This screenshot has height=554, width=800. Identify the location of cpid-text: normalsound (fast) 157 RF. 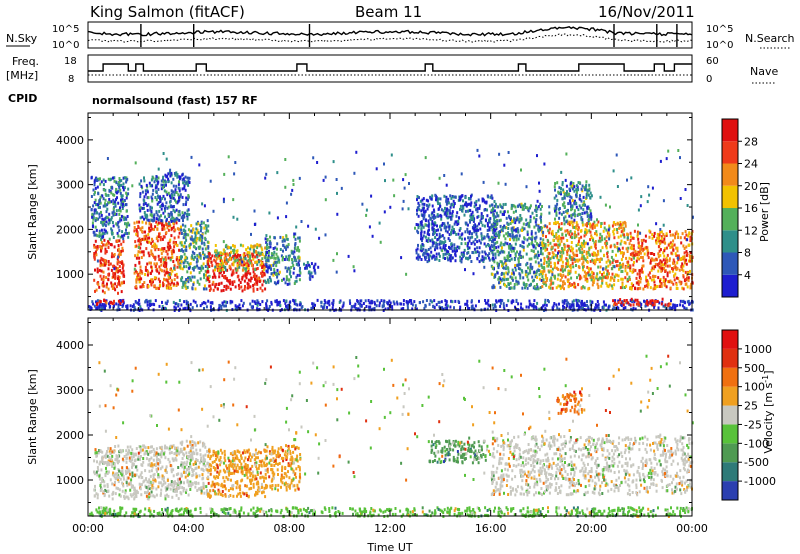
(175, 100).